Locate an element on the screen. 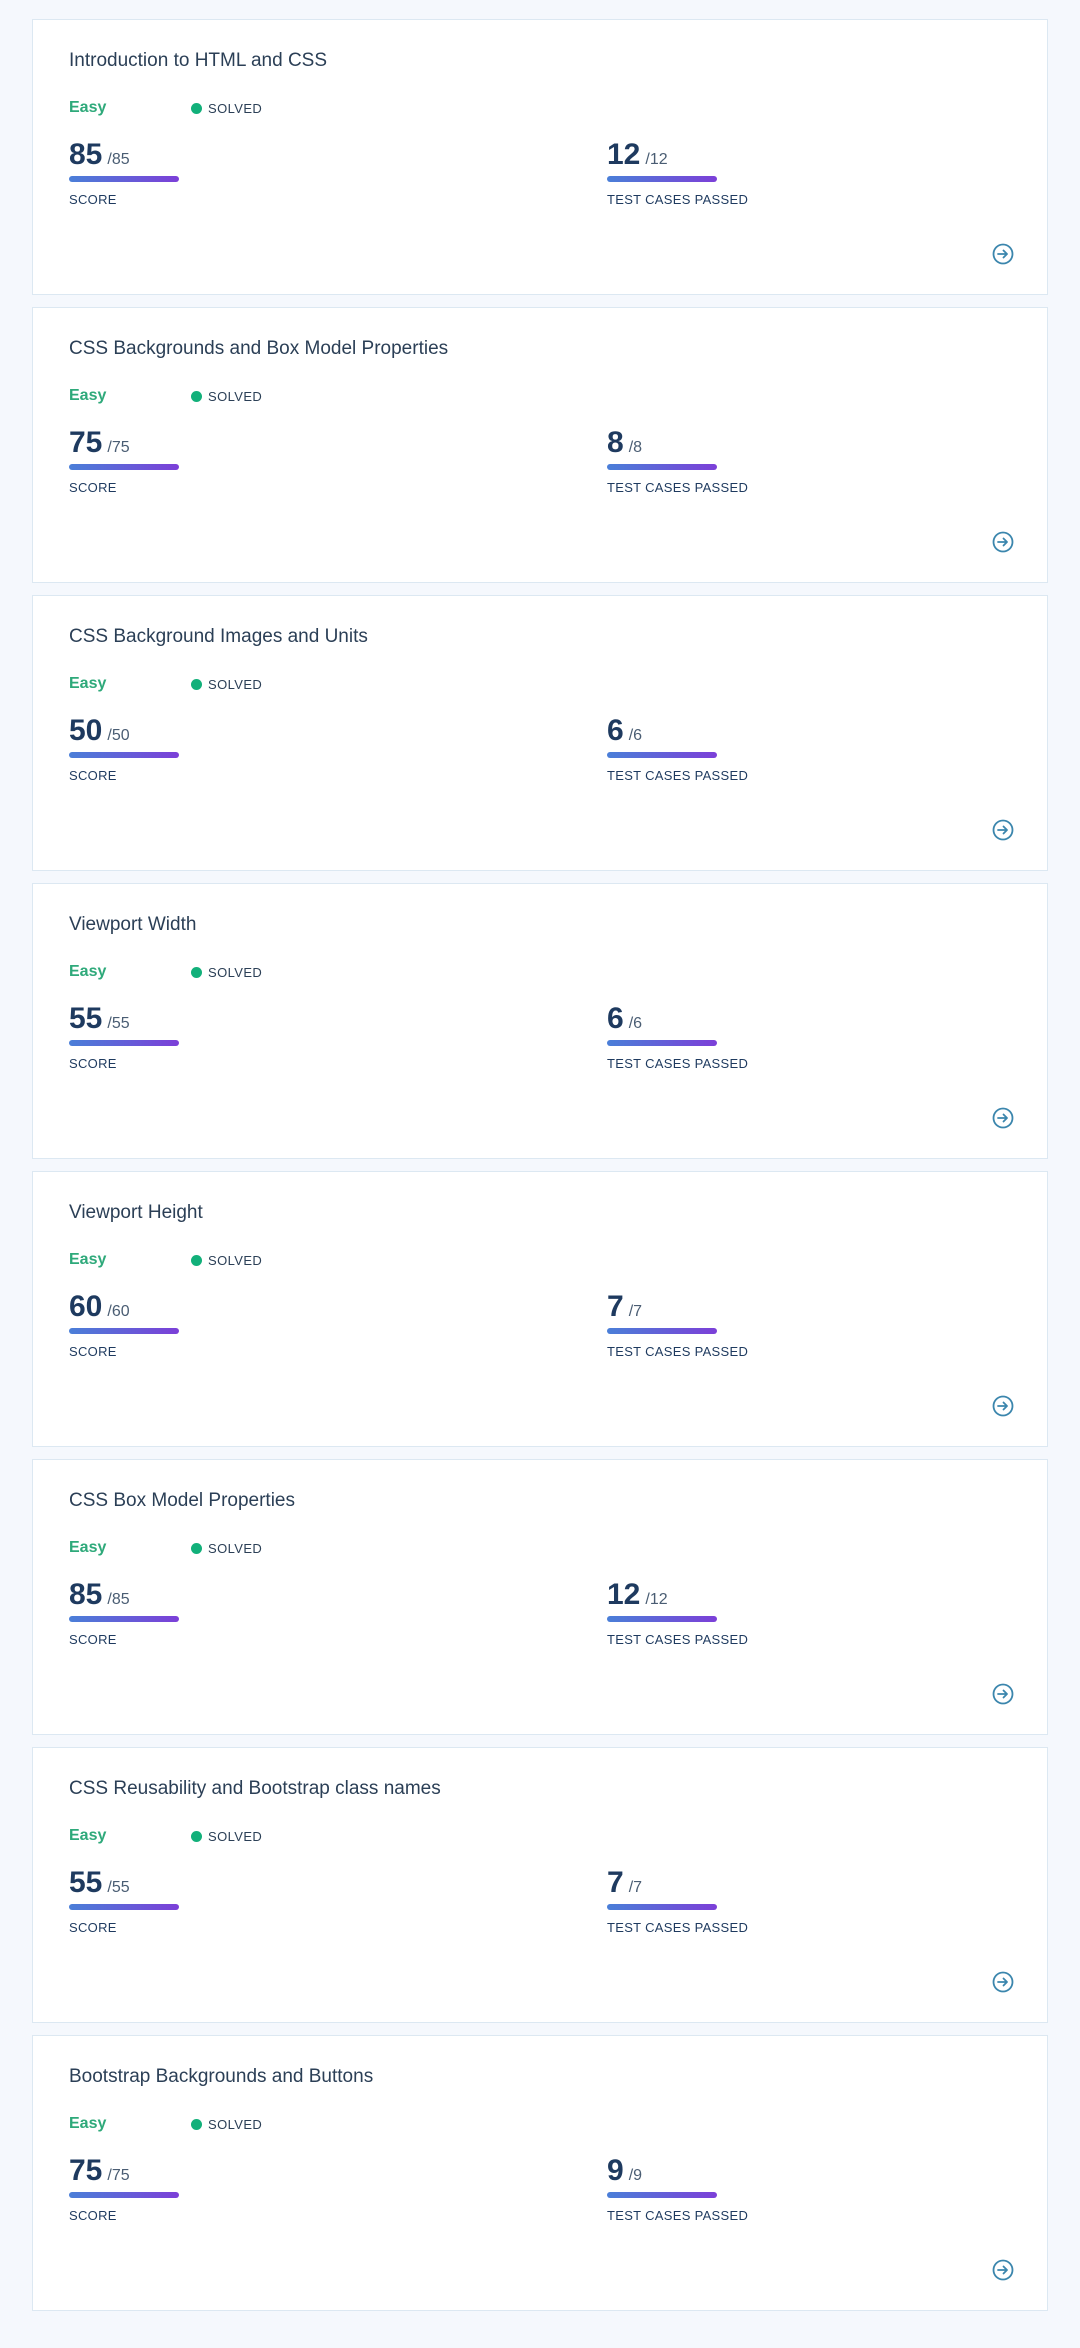 The image size is (1080, 2348). score-value: 60 is located at coordinates (86, 1306).